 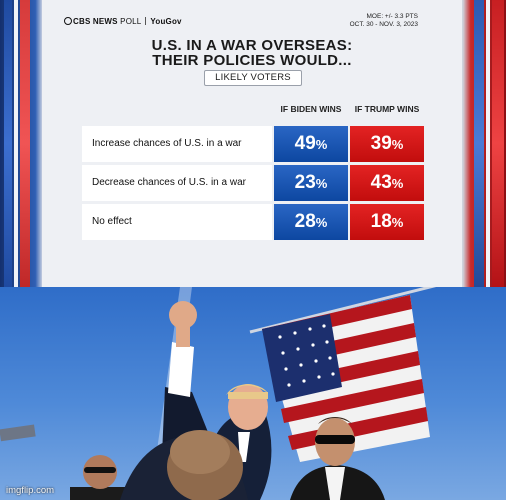 I want to click on moe-line: MOE: +/- 3.3 PTS, so click(x=392, y=16).